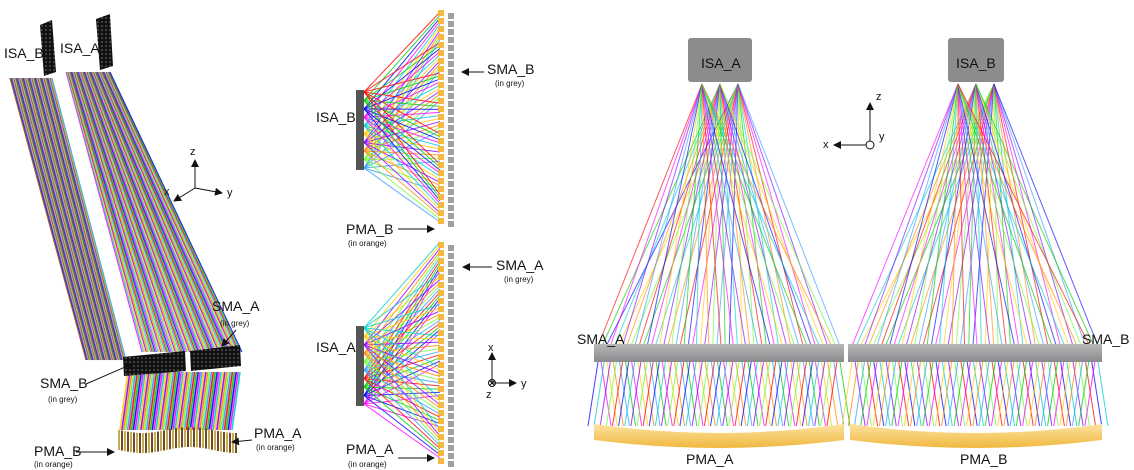  What do you see at coordinates (719, 436) in the screenshot?
I see `pma-a-mirror` at bounding box center [719, 436].